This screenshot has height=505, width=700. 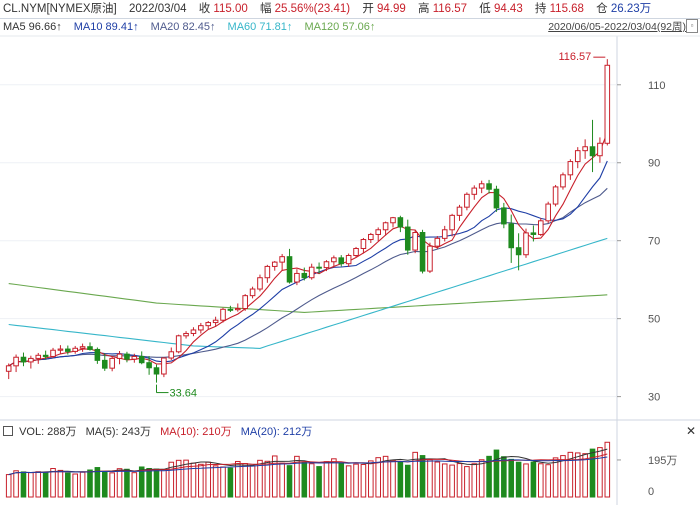 What do you see at coordinates (340, 27) in the screenshot?
I see `ma120-value: MA120 57.06↑` at bounding box center [340, 27].